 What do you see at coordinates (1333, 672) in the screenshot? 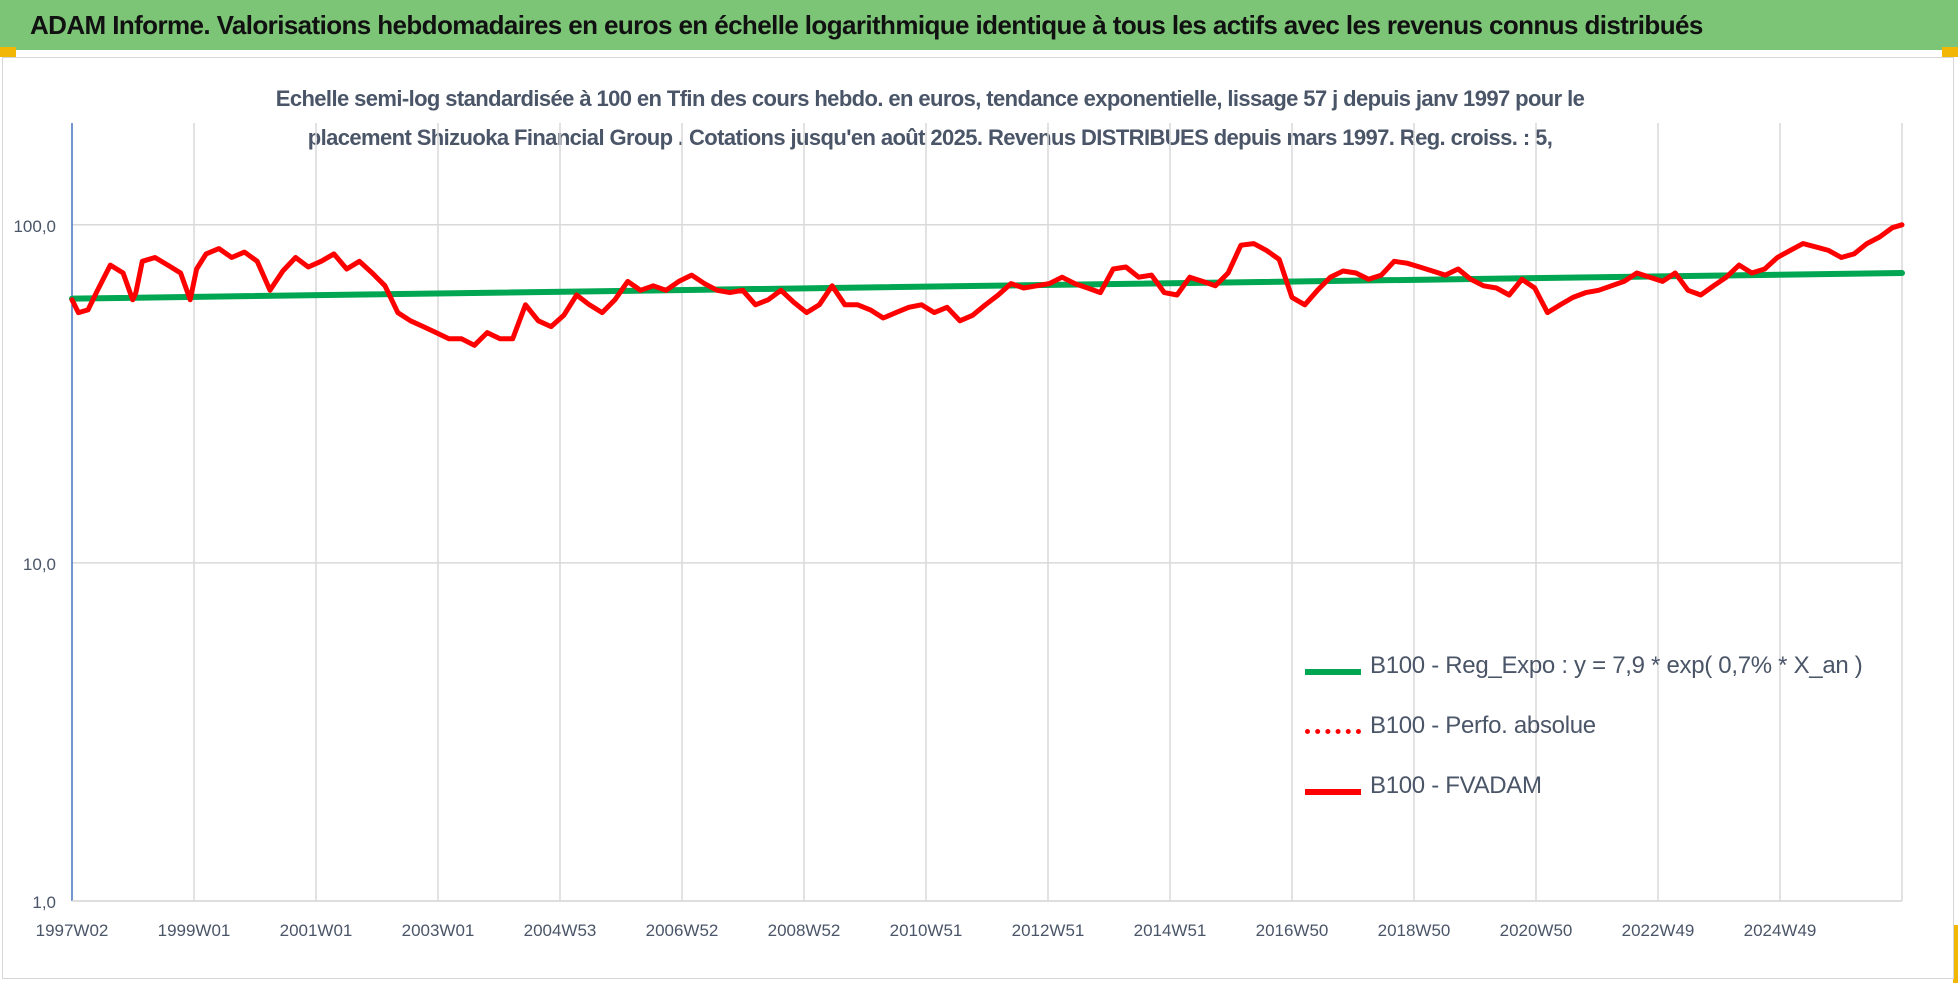
I see `legend-swatch-reg-expo` at bounding box center [1333, 672].